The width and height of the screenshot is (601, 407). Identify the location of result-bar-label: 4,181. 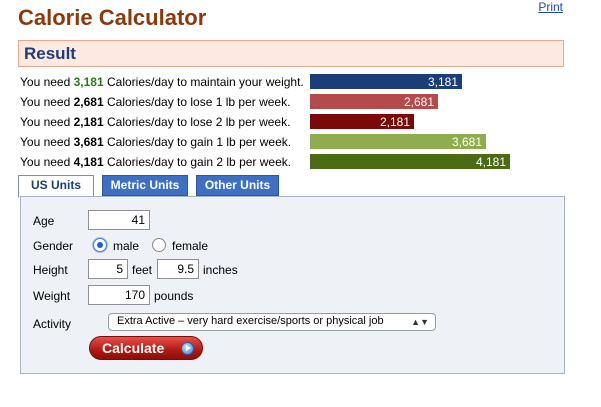
(490, 162).